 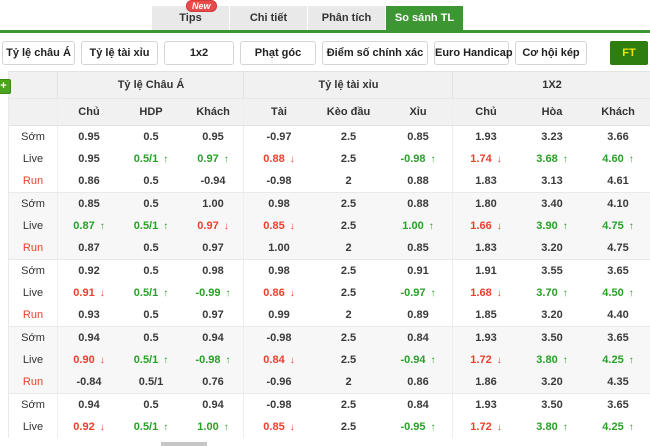 What do you see at coordinates (89, 112) in the screenshot?
I see `col-header-ah-home: Chủ` at bounding box center [89, 112].